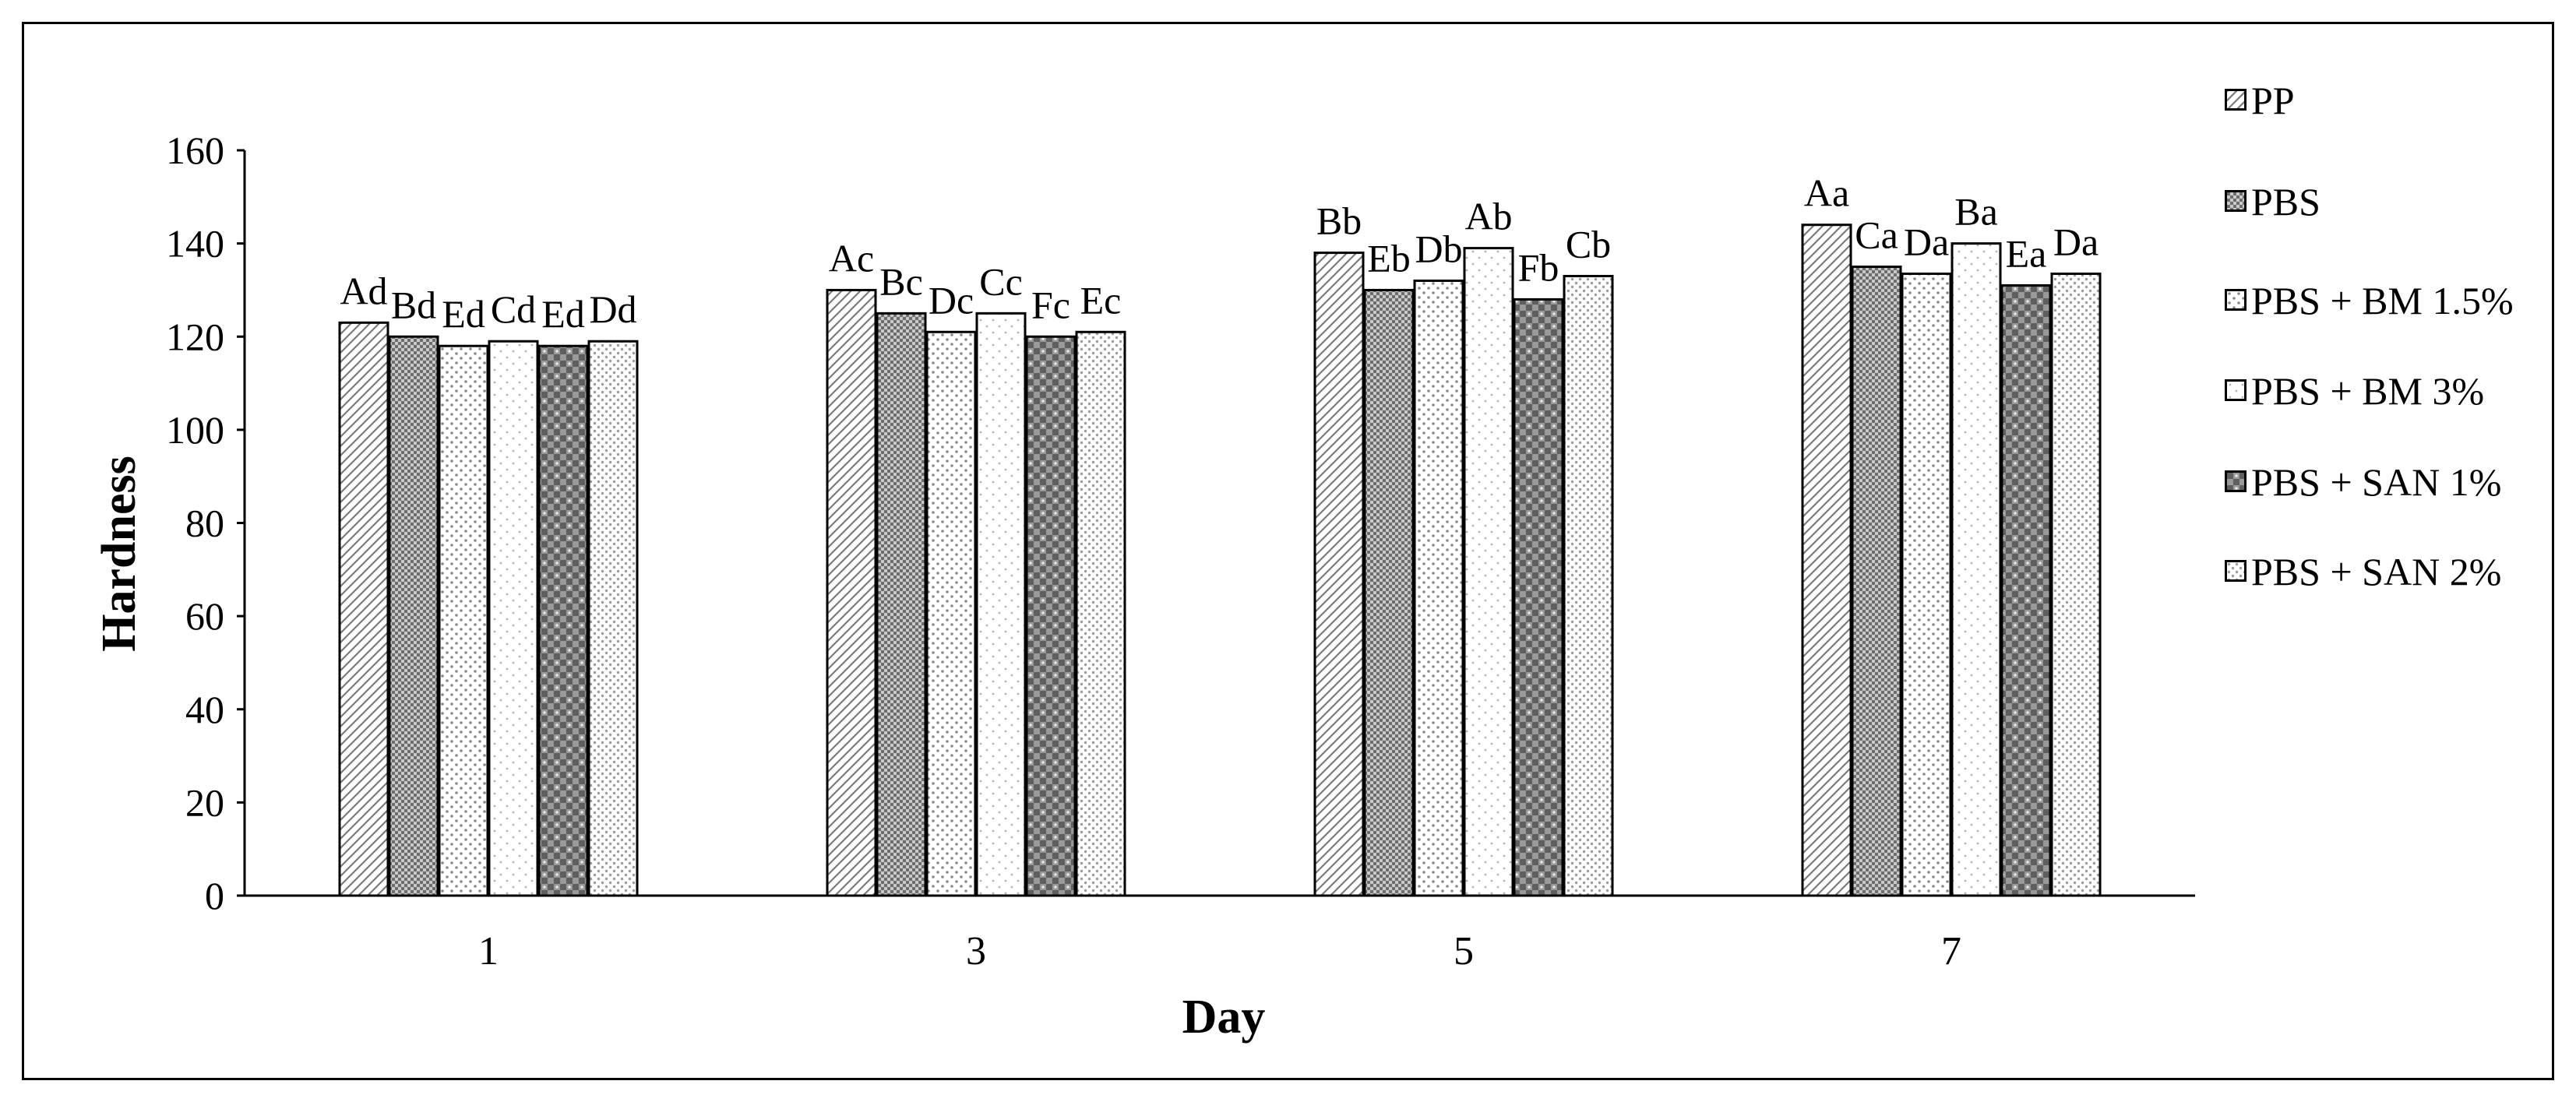  I want to click on y-axis-ticks: 0 20 40 60 80 100 120 140 160, so click(205, 523).